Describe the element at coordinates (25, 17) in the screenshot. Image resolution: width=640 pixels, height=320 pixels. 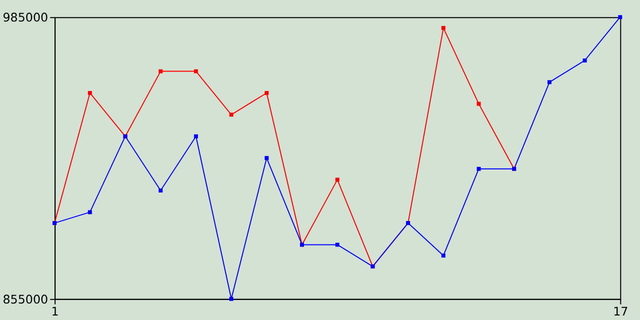
I see `y-tick-label: 985000` at that location.